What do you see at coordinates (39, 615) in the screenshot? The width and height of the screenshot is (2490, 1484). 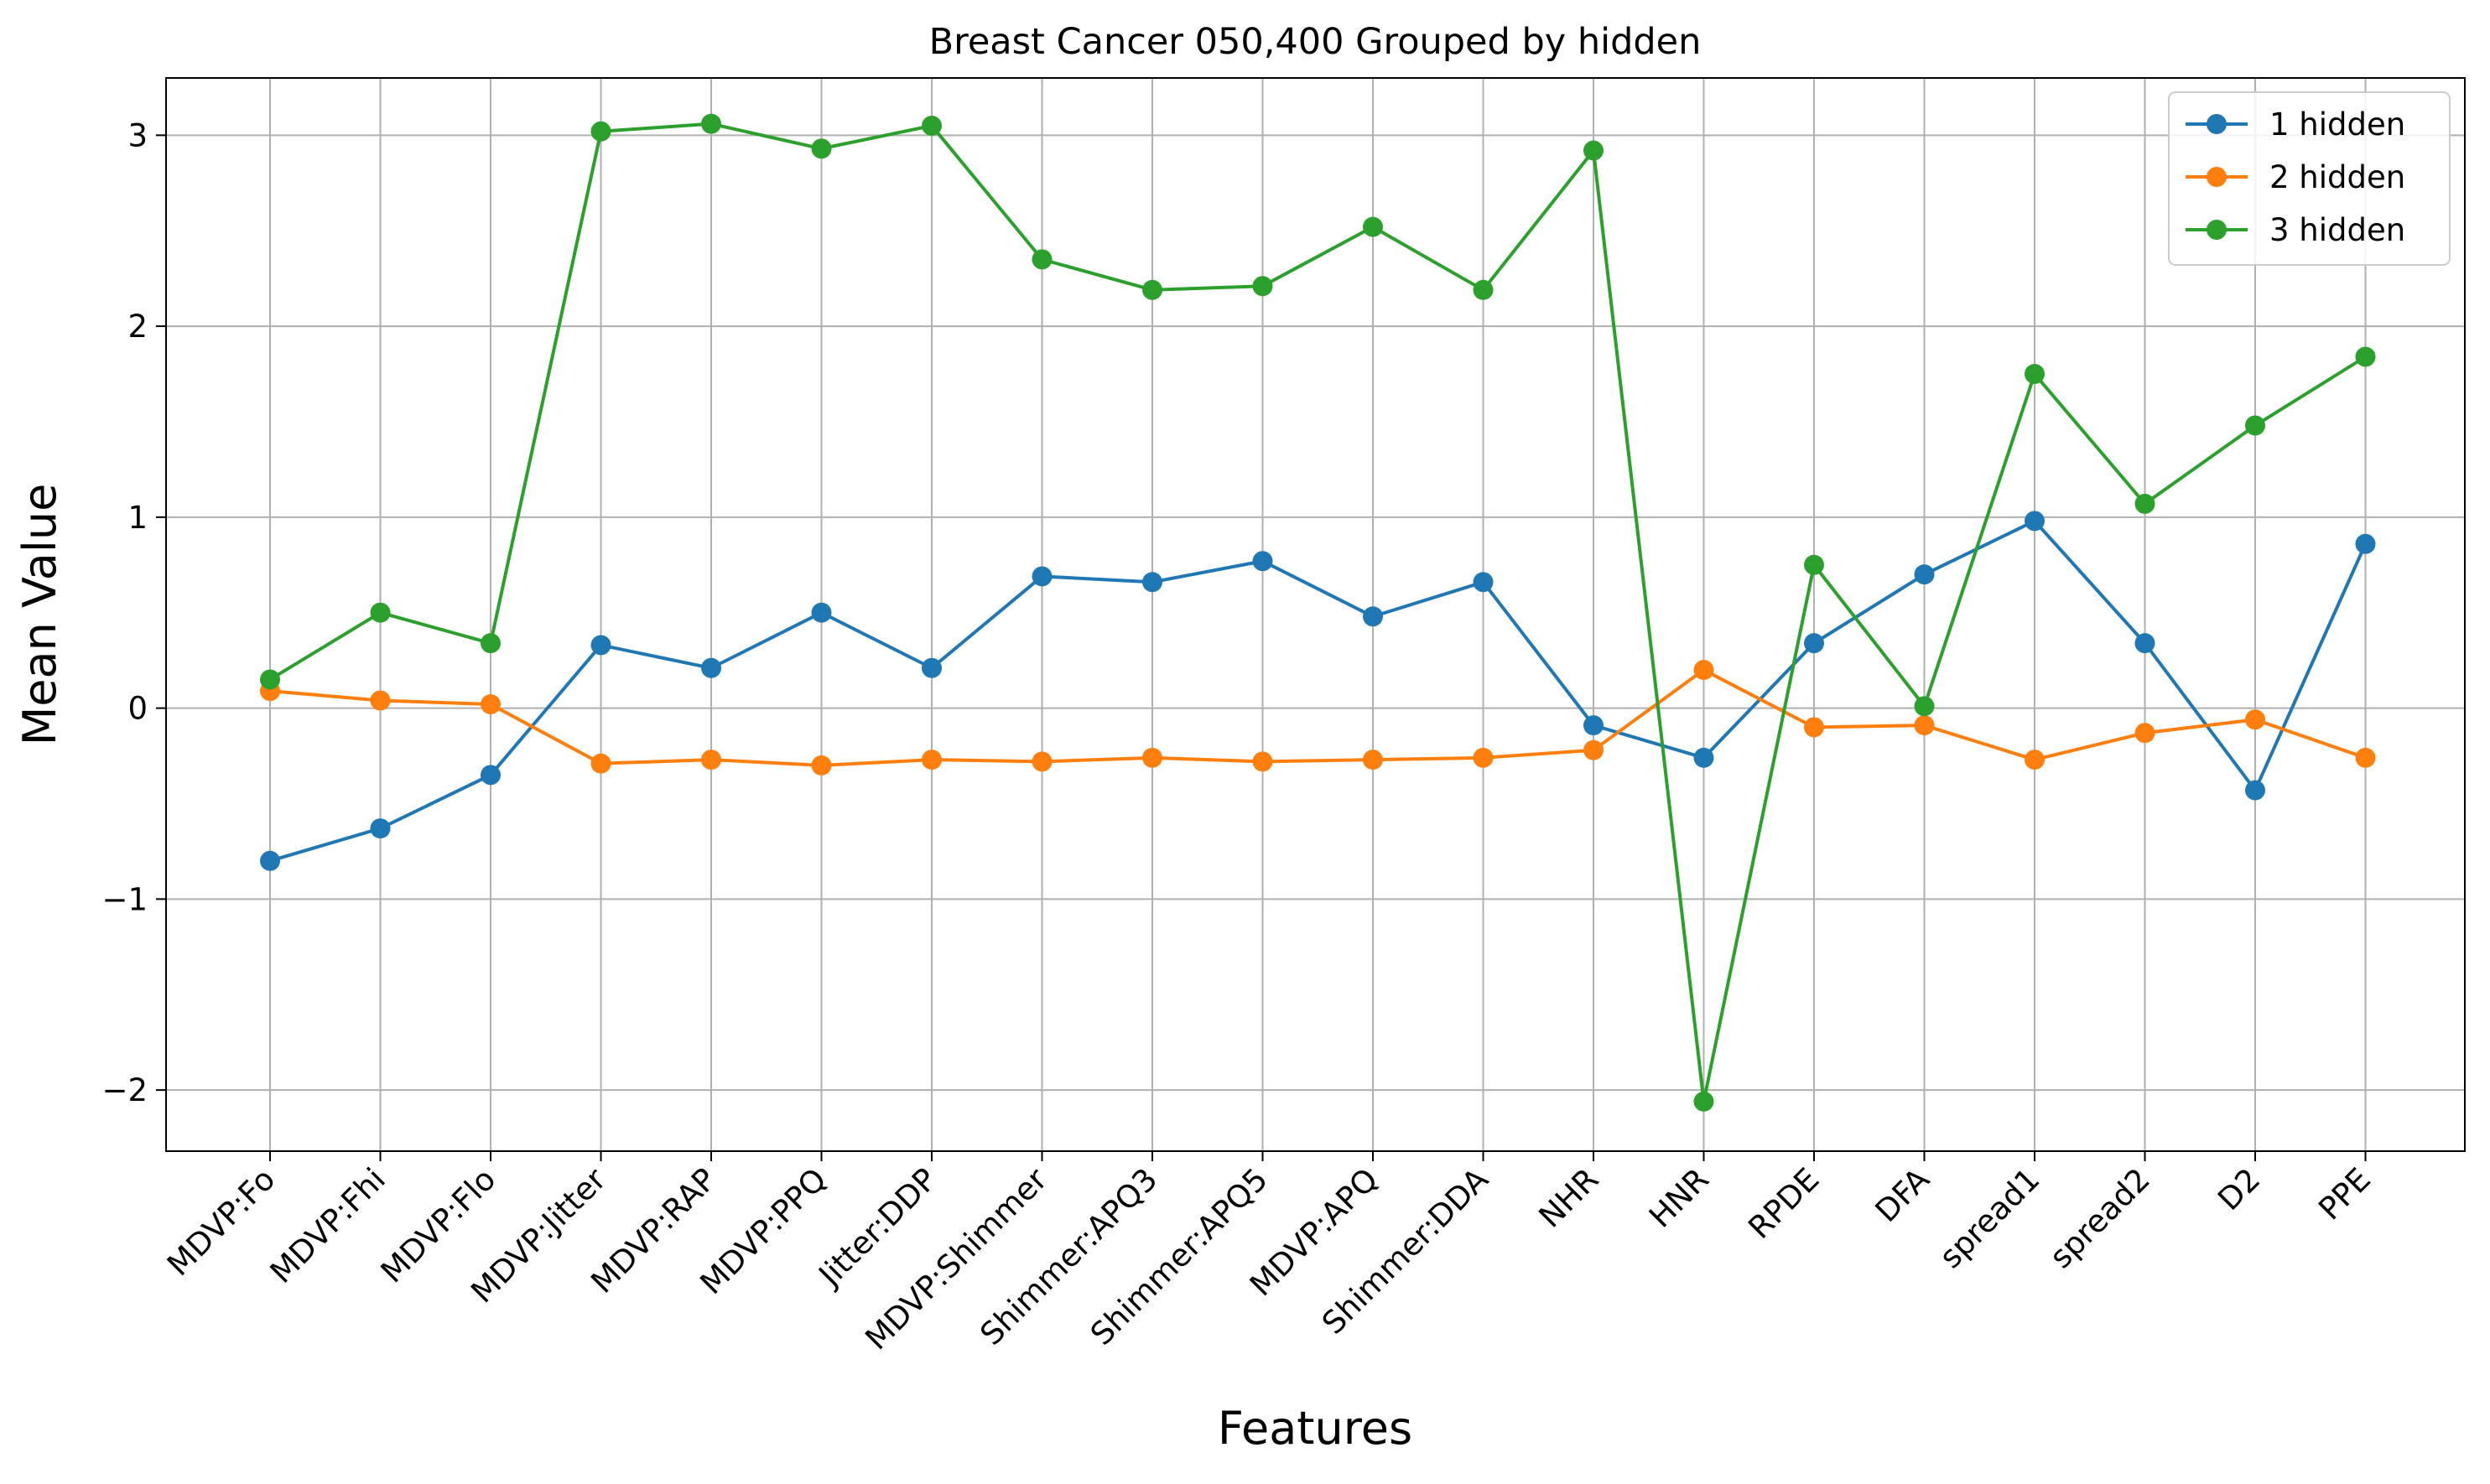 I see `y-axis-label: Mean Value` at bounding box center [39, 615].